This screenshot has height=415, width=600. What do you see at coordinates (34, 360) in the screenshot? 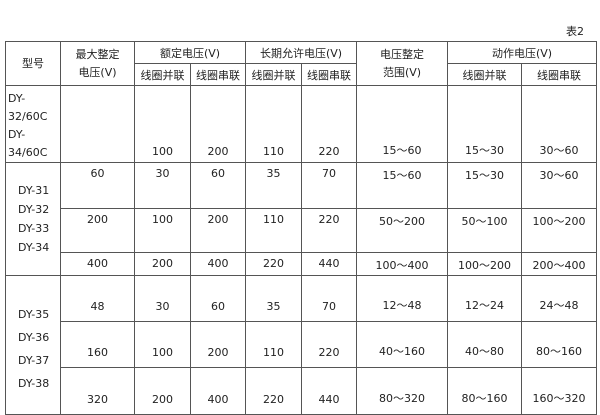
I see `model-name: DY-37` at bounding box center [34, 360].